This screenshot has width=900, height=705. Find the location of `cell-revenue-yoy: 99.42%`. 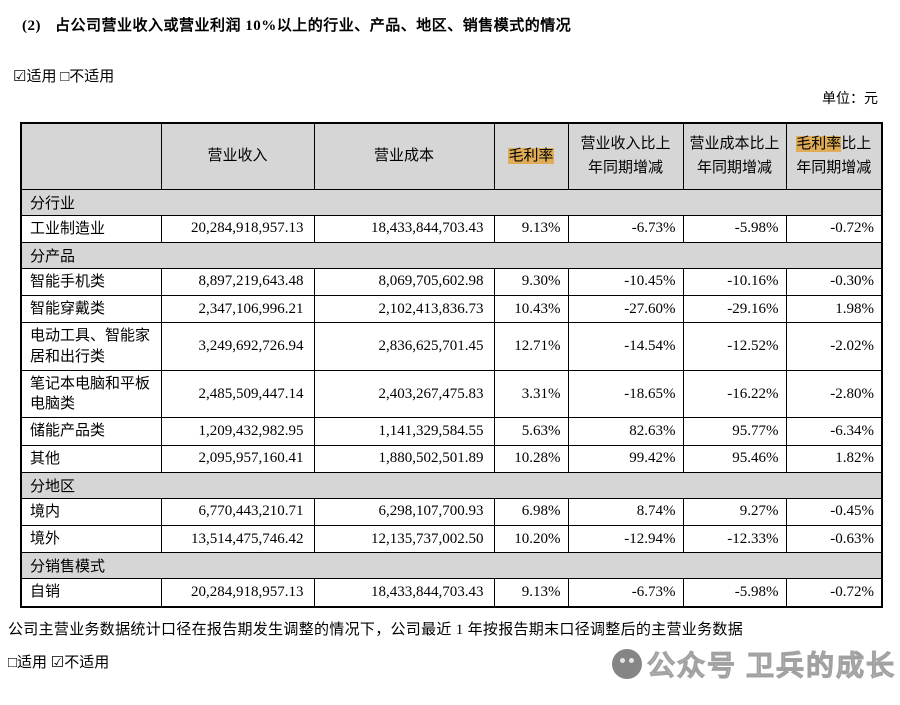

cell-revenue-yoy: 99.42% is located at coordinates (625, 458).